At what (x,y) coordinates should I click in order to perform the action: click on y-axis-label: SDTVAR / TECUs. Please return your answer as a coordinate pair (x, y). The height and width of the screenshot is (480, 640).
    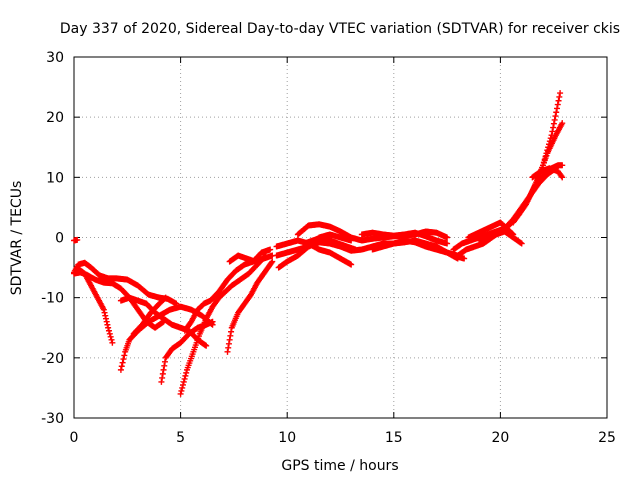
    Looking at the image, I should click on (17, 238).